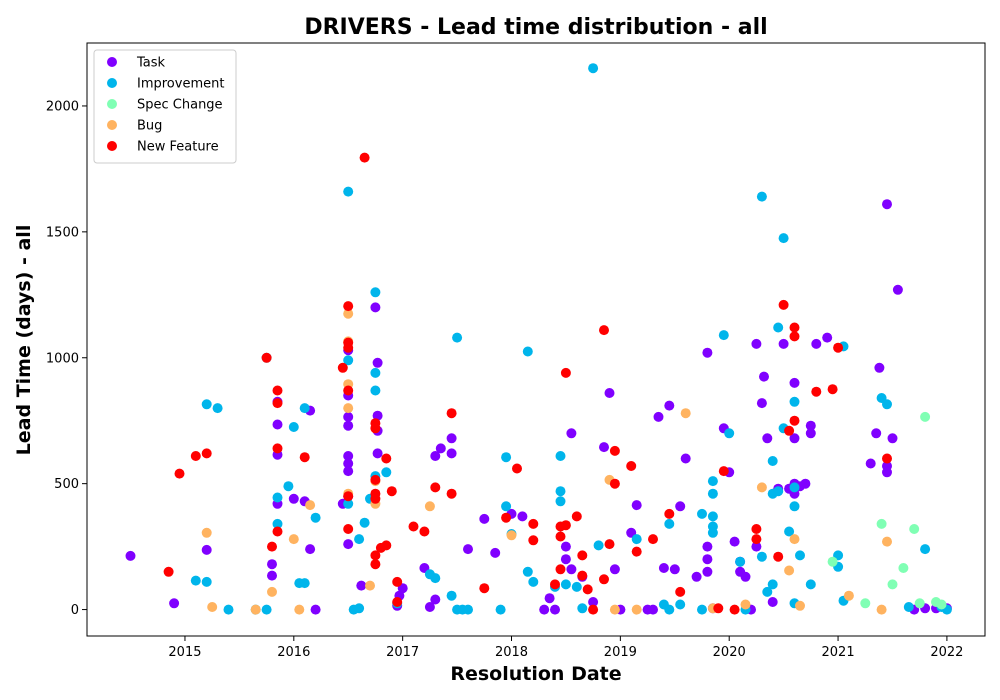 This screenshot has width=1000, height=700. I want to click on x-axis-label: Resolution Date, so click(535, 674).